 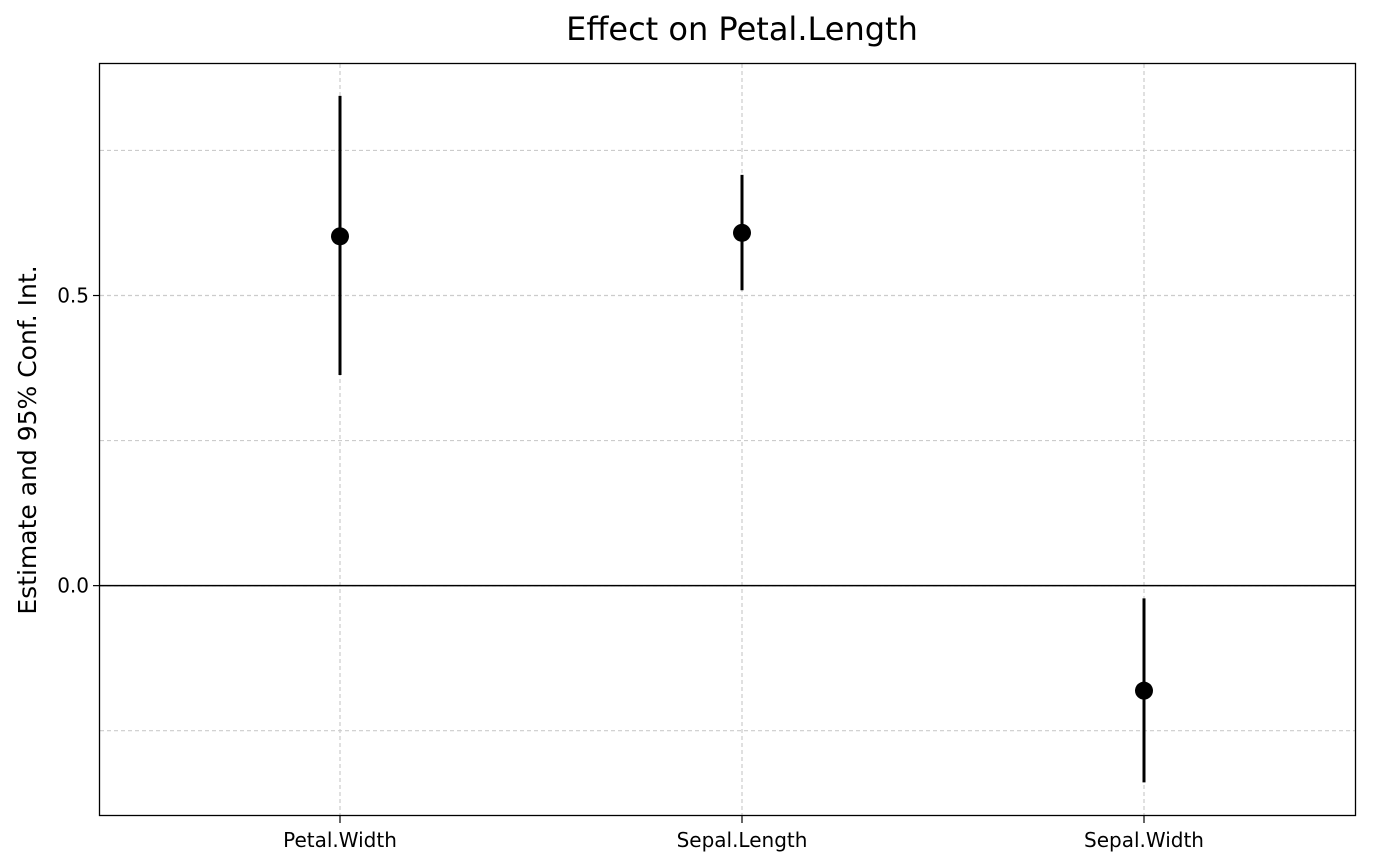 I want to click on x-tick-label: Sepal.Width, so click(x=1144, y=840).